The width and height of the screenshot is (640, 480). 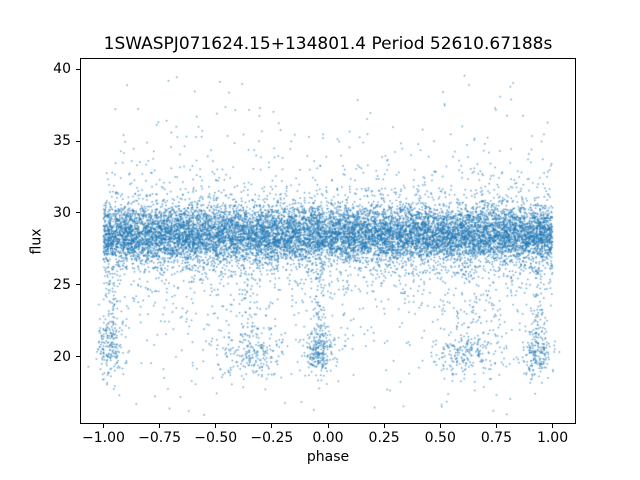 What do you see at coordinates (384, 438) in the screenshot?
I see `x-tick-label: 0.25` at bounding box center [384, 438].